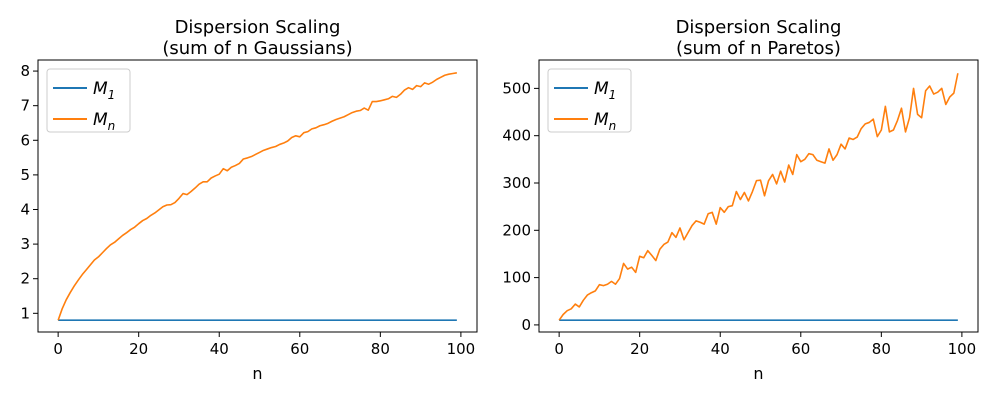 The width and height of the screenshot is (1000, 400). I want to click on y-tick-label: 400, so click(516, 136).